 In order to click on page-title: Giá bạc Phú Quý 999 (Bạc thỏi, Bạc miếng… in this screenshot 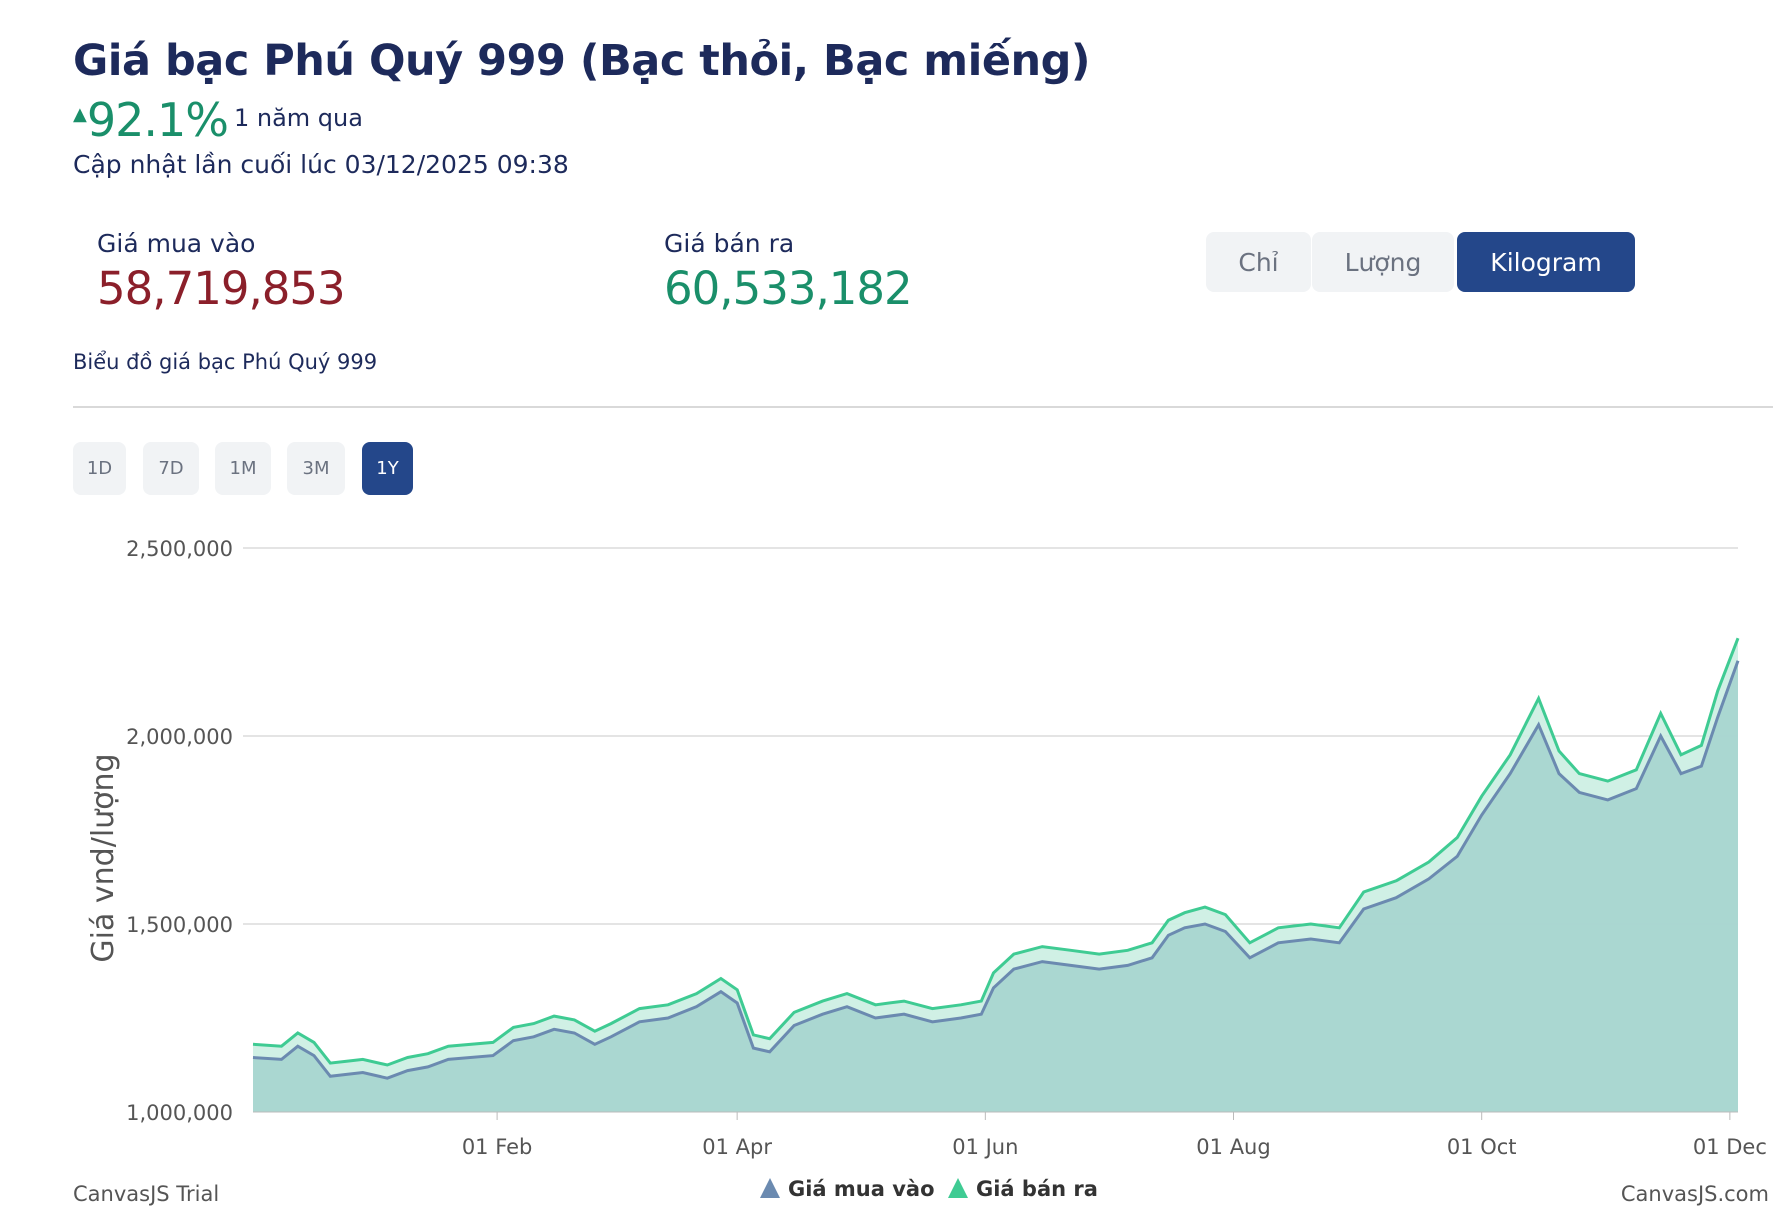, I will do `click(582, 61)`.